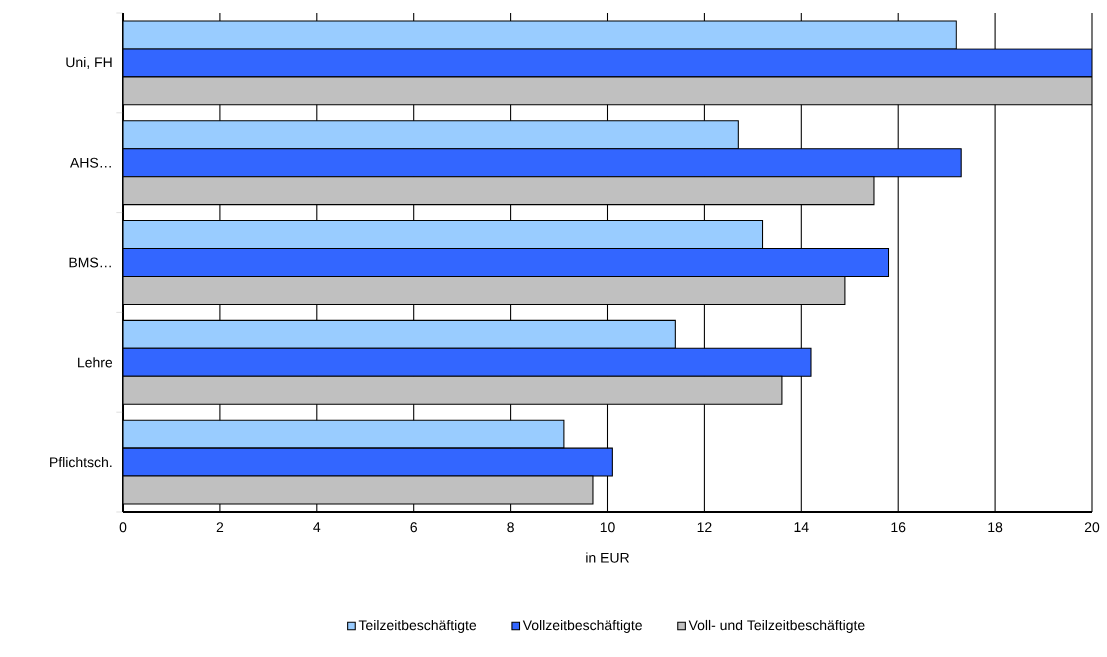 The height and width of the screenshot is (657, 1107). What do you see at coordinates (417, 626) in the screenshot?
I see `legend-label: Teilzeitbeschäftigte` at bounding box center [417, 626].